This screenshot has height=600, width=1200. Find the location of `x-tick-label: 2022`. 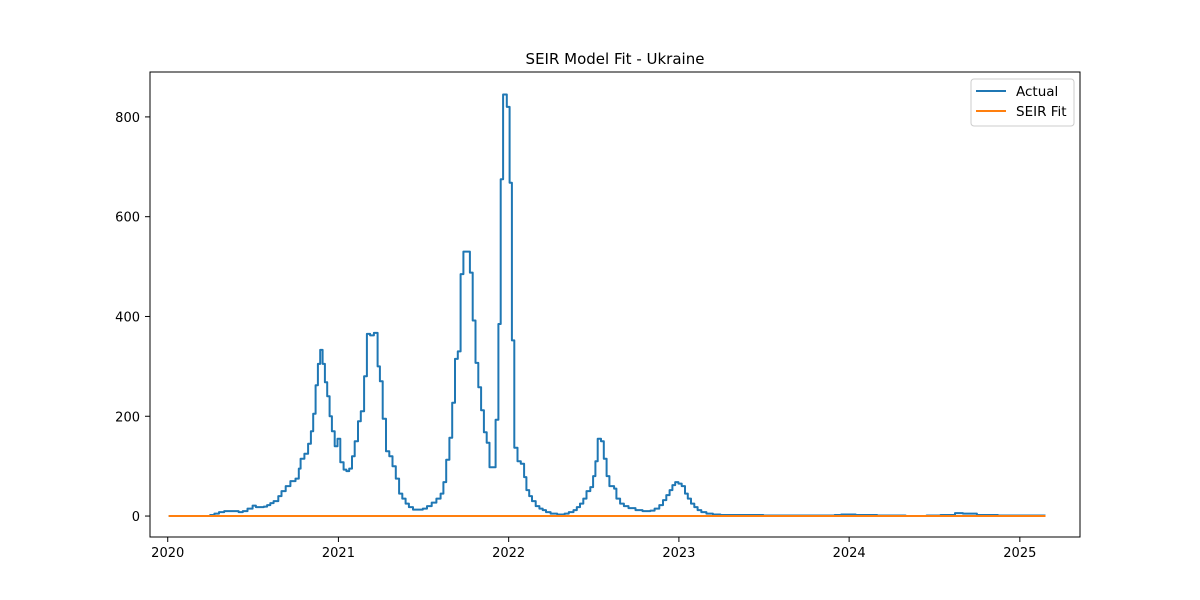

x-tick-label: 2022 is located at coordinates (508, 553).